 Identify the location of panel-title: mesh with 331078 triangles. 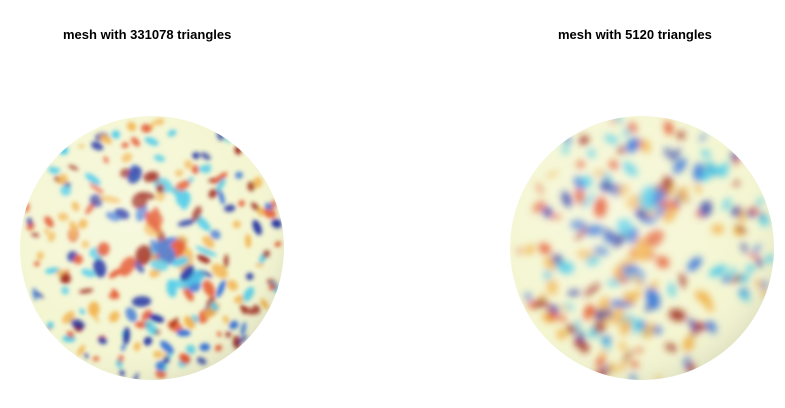
(147, 34).